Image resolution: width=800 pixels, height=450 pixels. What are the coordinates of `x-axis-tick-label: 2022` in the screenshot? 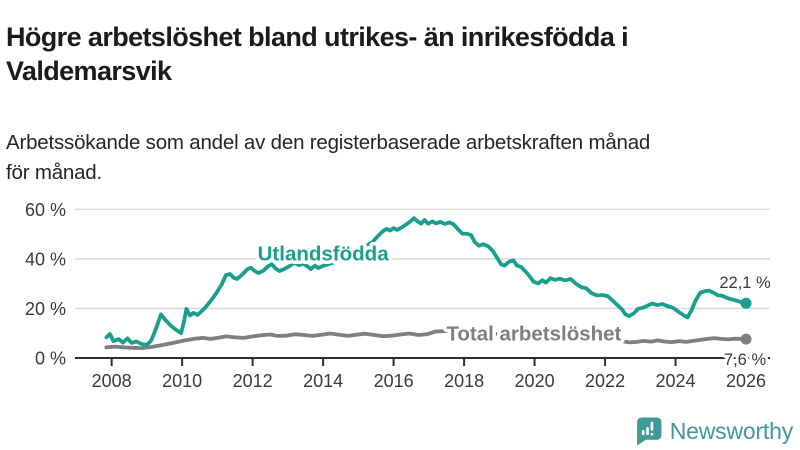 It's located at (605, 381).